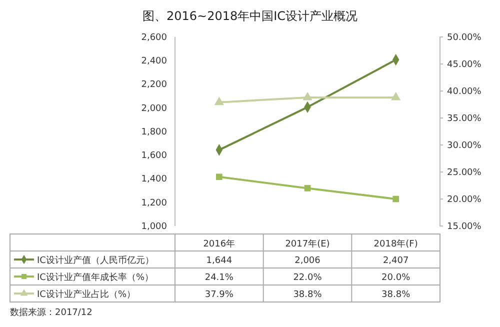 The height and width of the screenshot is (327, 500). Describe the element at coordinates (307, 261) in the screenshot. I see `data-label: 2,006` at that location.